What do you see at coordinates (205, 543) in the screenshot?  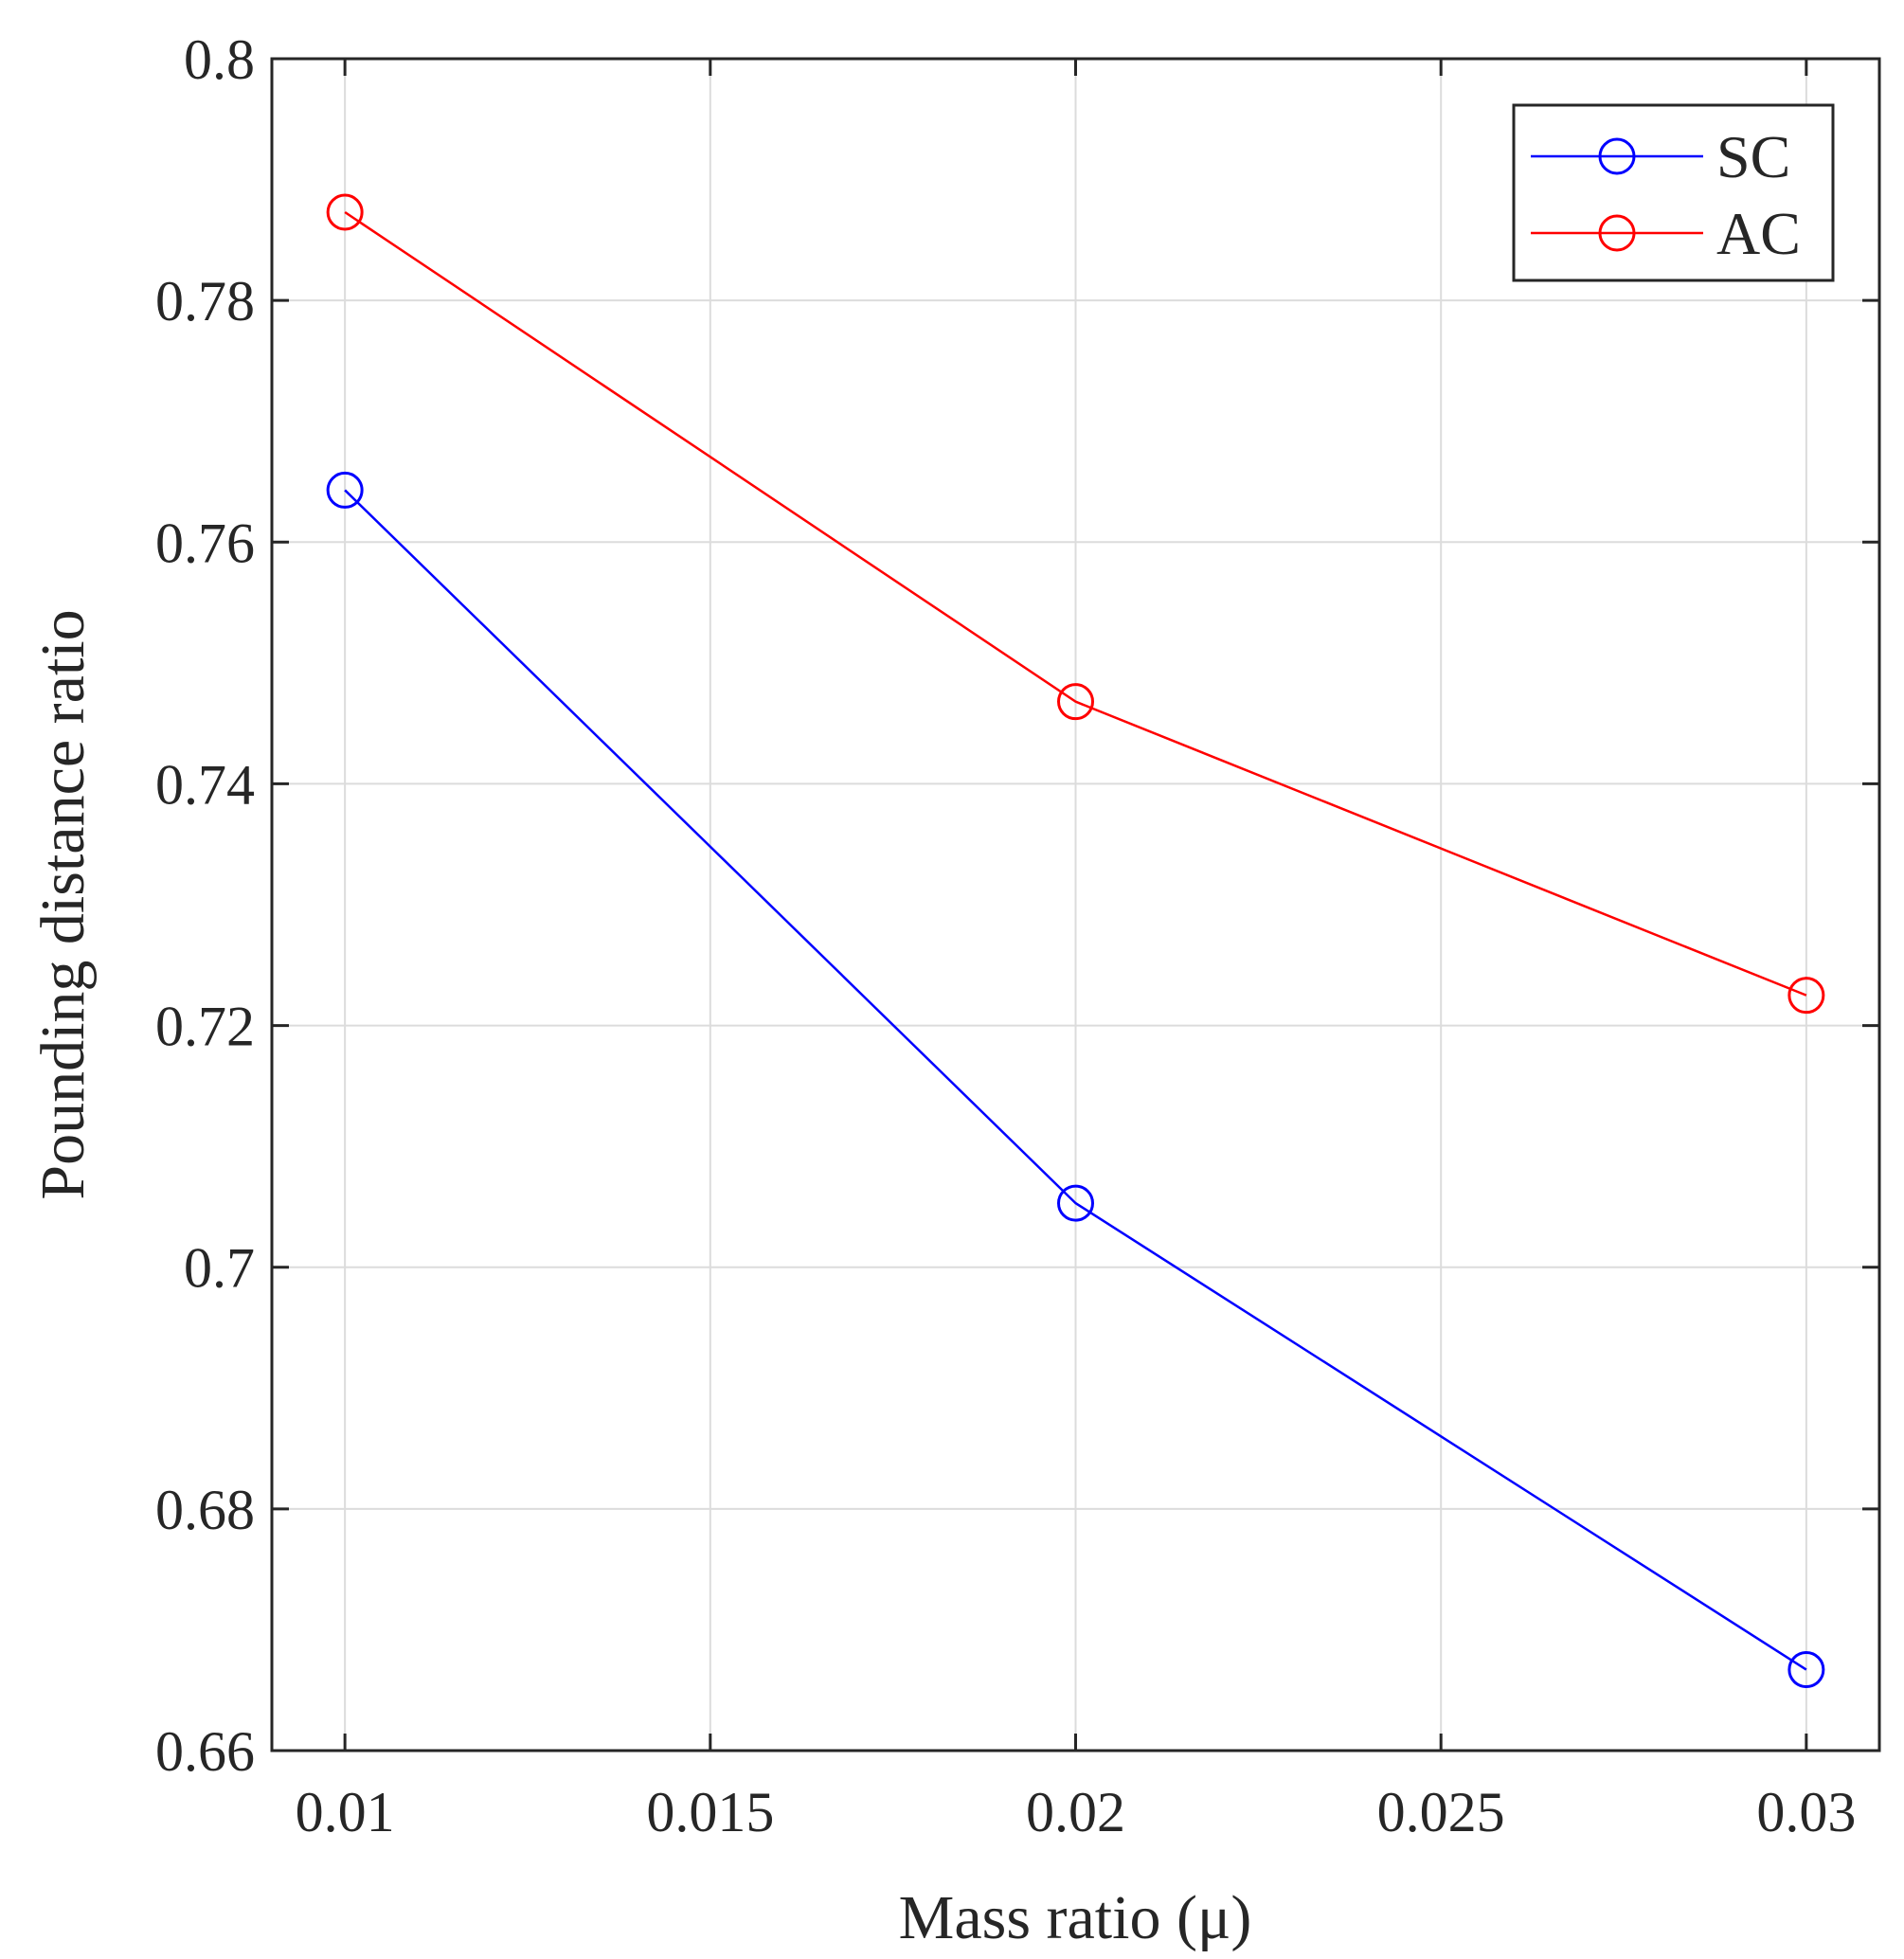 I see `y-tick-label: 0.76` at bounding box center [205, 543].